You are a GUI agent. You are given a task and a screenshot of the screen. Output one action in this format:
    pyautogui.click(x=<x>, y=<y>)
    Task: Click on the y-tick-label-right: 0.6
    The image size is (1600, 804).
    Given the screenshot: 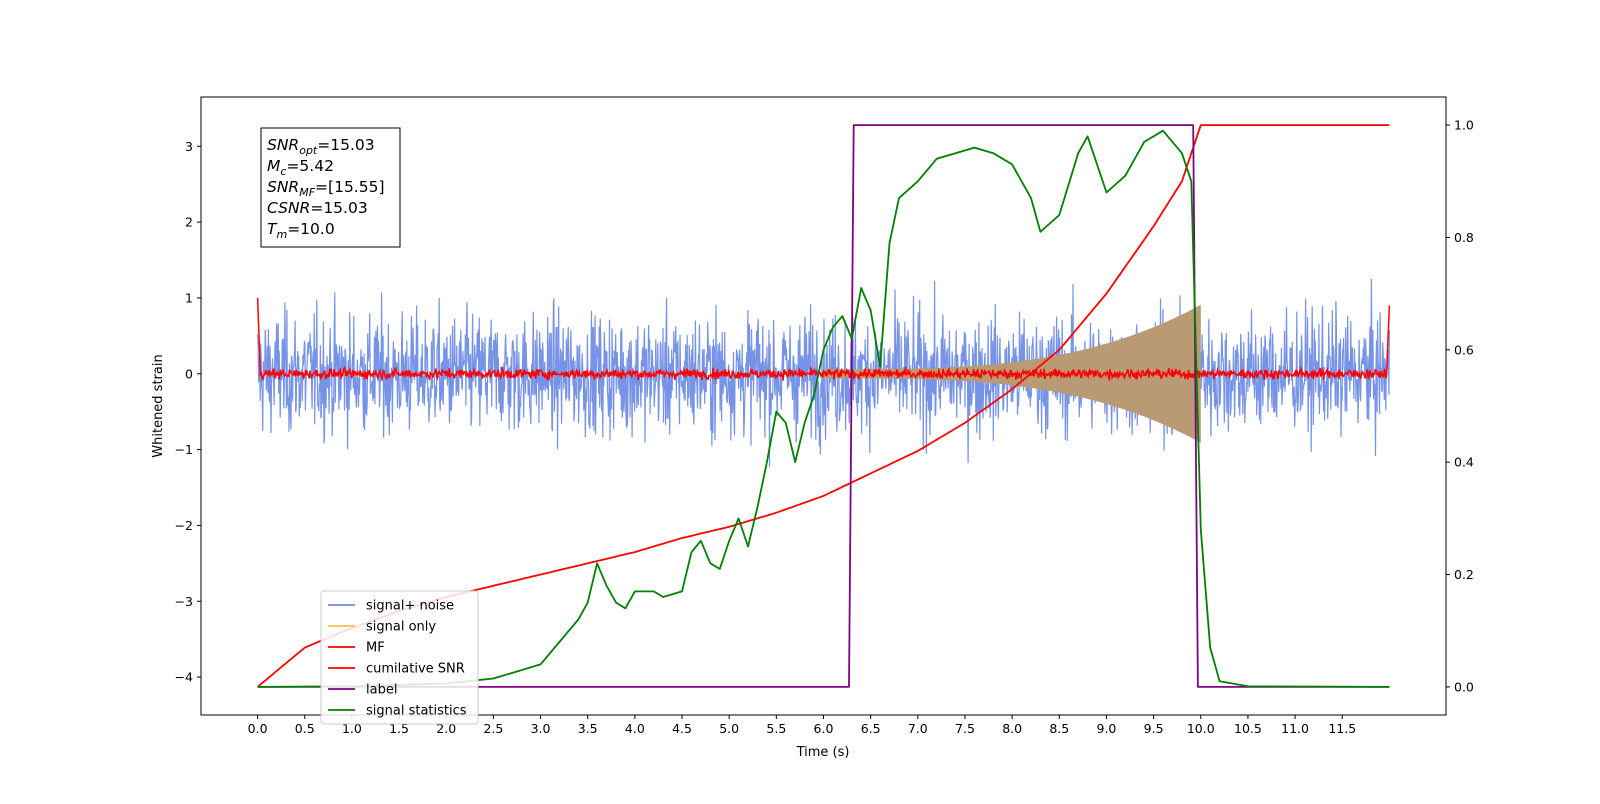 What is the action you would take?
    pyautogui.click(x=1464, y=349)
    